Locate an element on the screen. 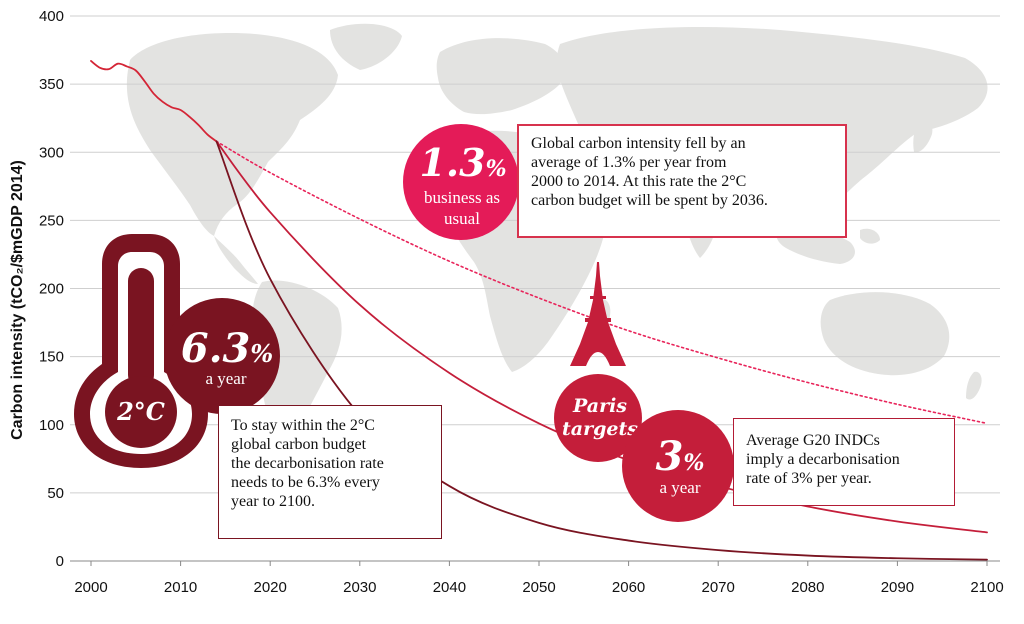 This screenshot has width=1024, height=624. rate-circle-1-3-disc is located at coordinates (461, 182).